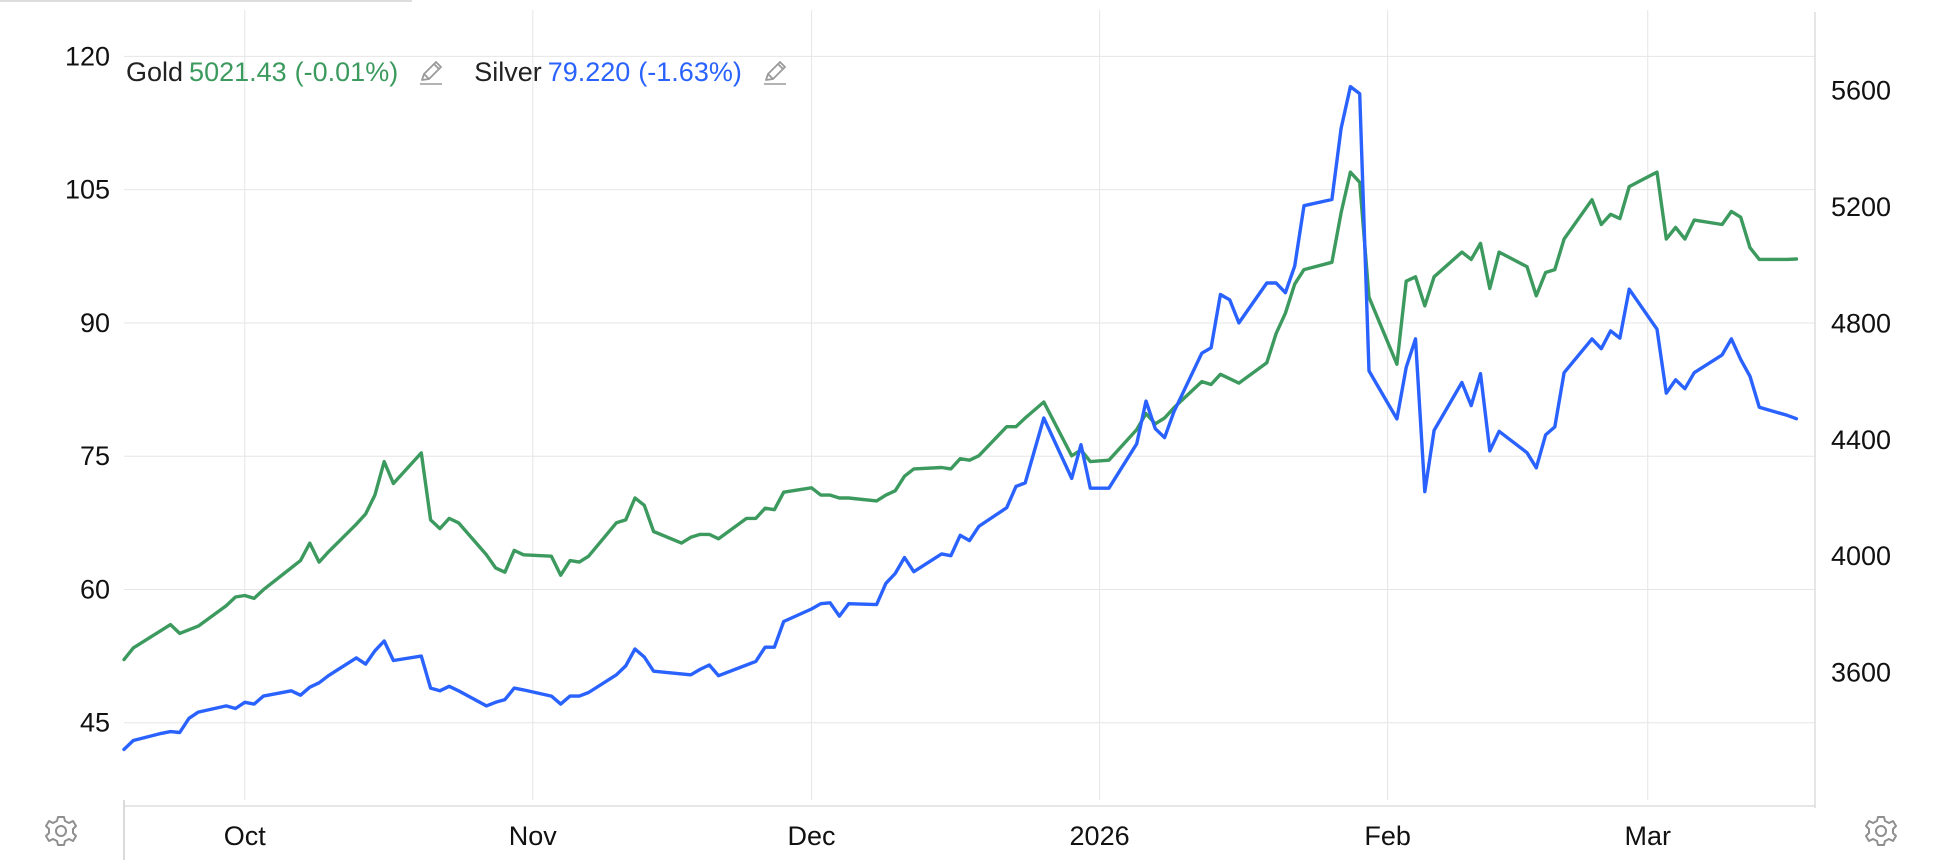 Image resolution: width=1942 pixels, height=860 pixels. I want to click on legend-silver-change: (-1.63%), so click(690, 71).